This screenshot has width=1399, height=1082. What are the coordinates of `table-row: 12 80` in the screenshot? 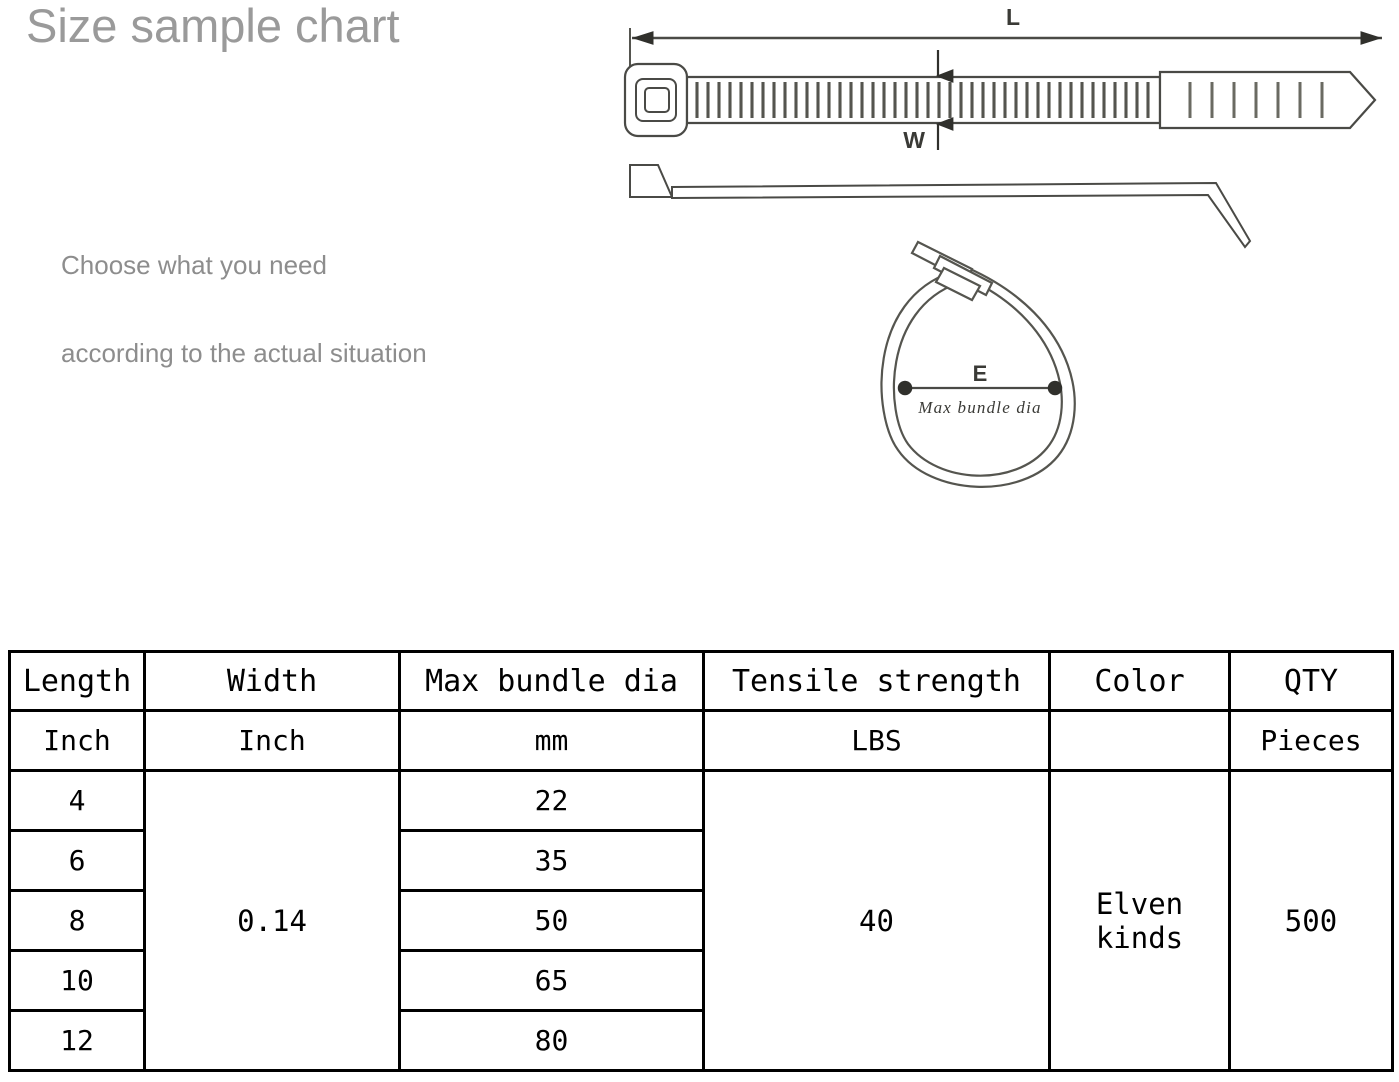 It's located at (700, 1040).